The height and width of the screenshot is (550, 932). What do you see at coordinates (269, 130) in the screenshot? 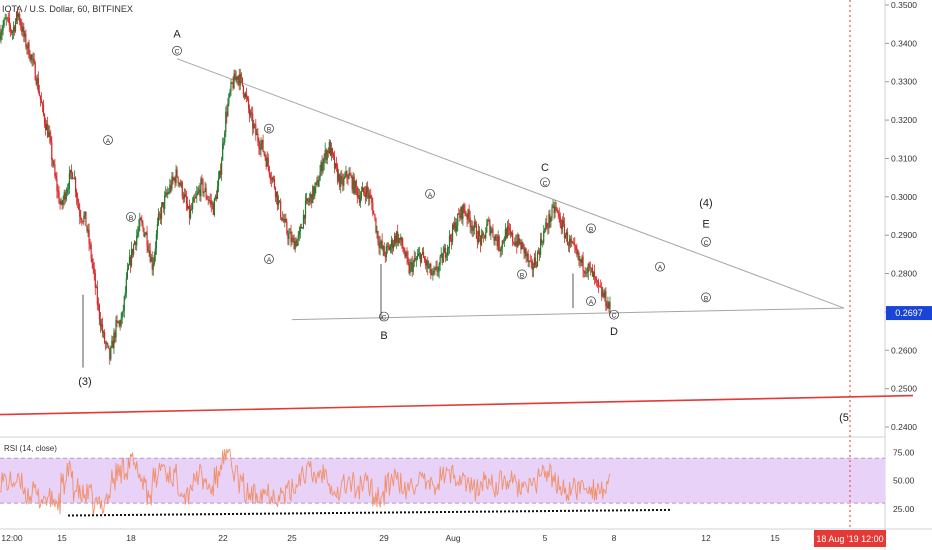
I see `wave-label: B` at bounding box center [269, 130].